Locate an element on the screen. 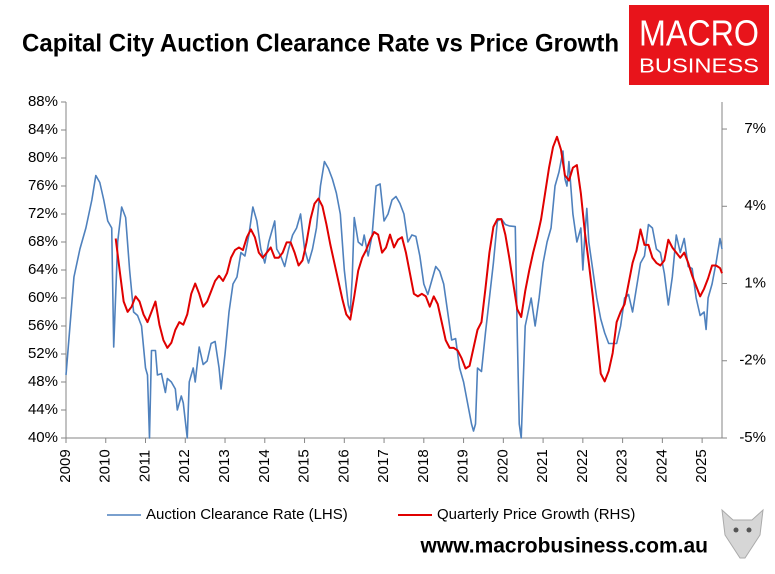  y2-tick-label: -5% is located at coordinates (752, 437).